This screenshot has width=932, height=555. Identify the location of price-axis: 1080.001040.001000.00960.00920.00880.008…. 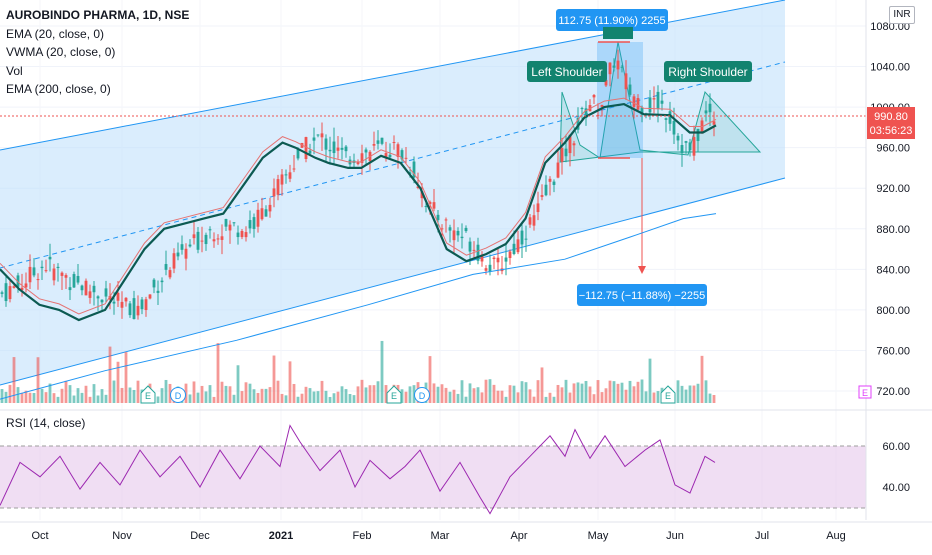
(890, 209).